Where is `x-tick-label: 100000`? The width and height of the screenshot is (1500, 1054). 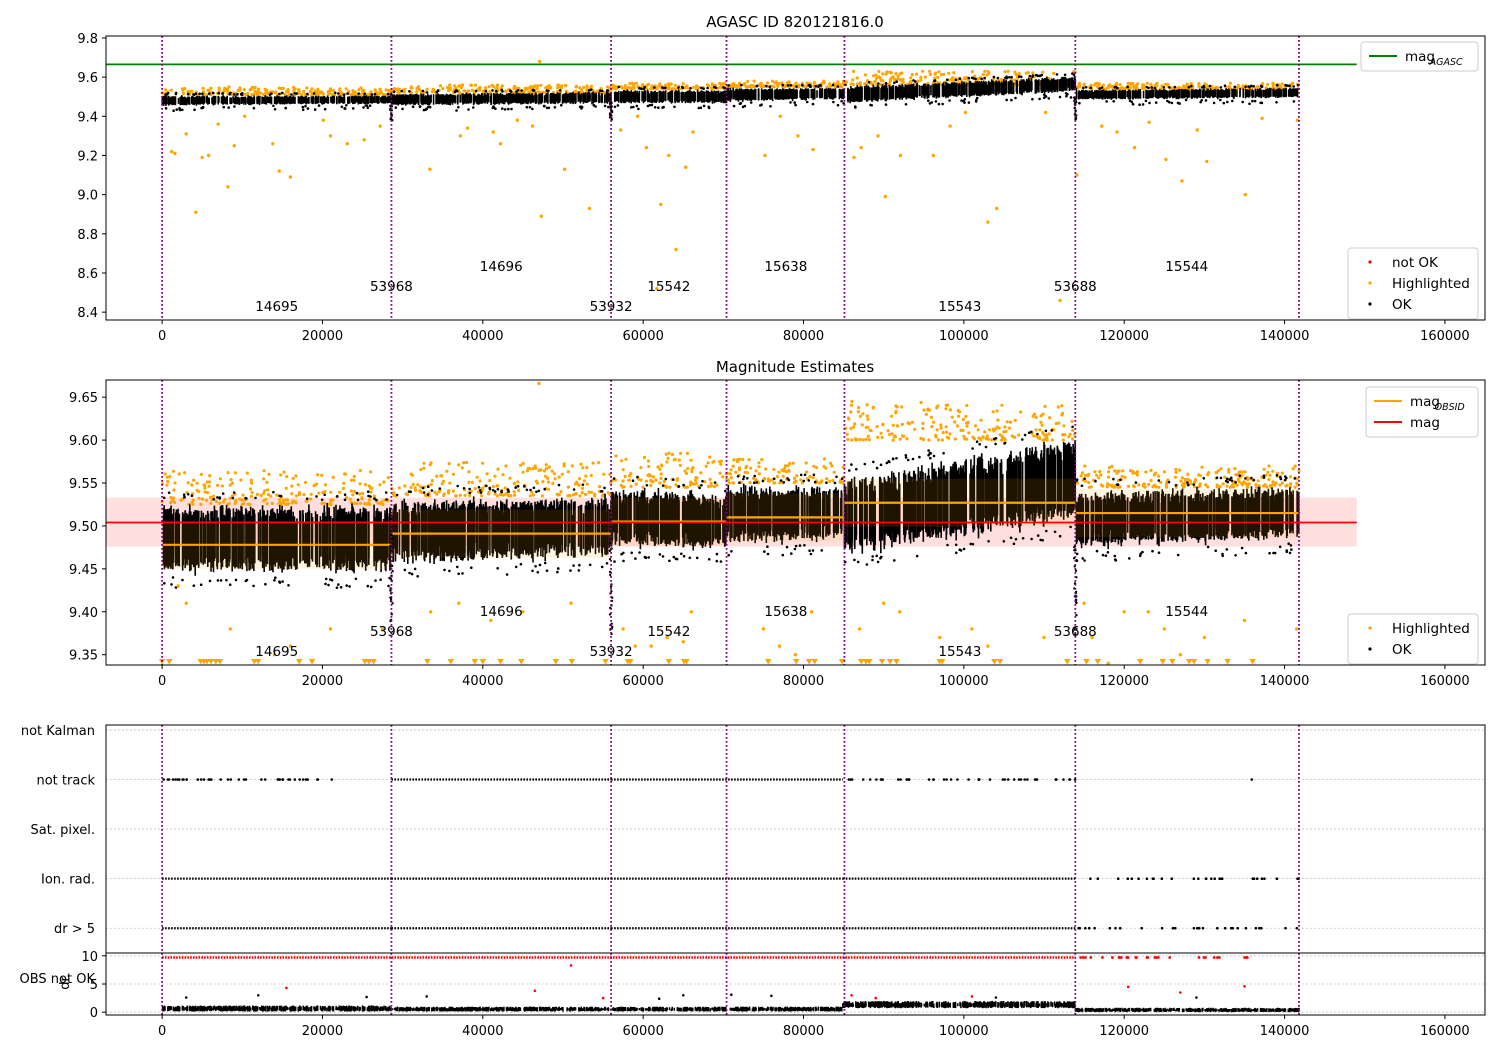 x-tick-label: 100000 is located at coordinates (964, 336).